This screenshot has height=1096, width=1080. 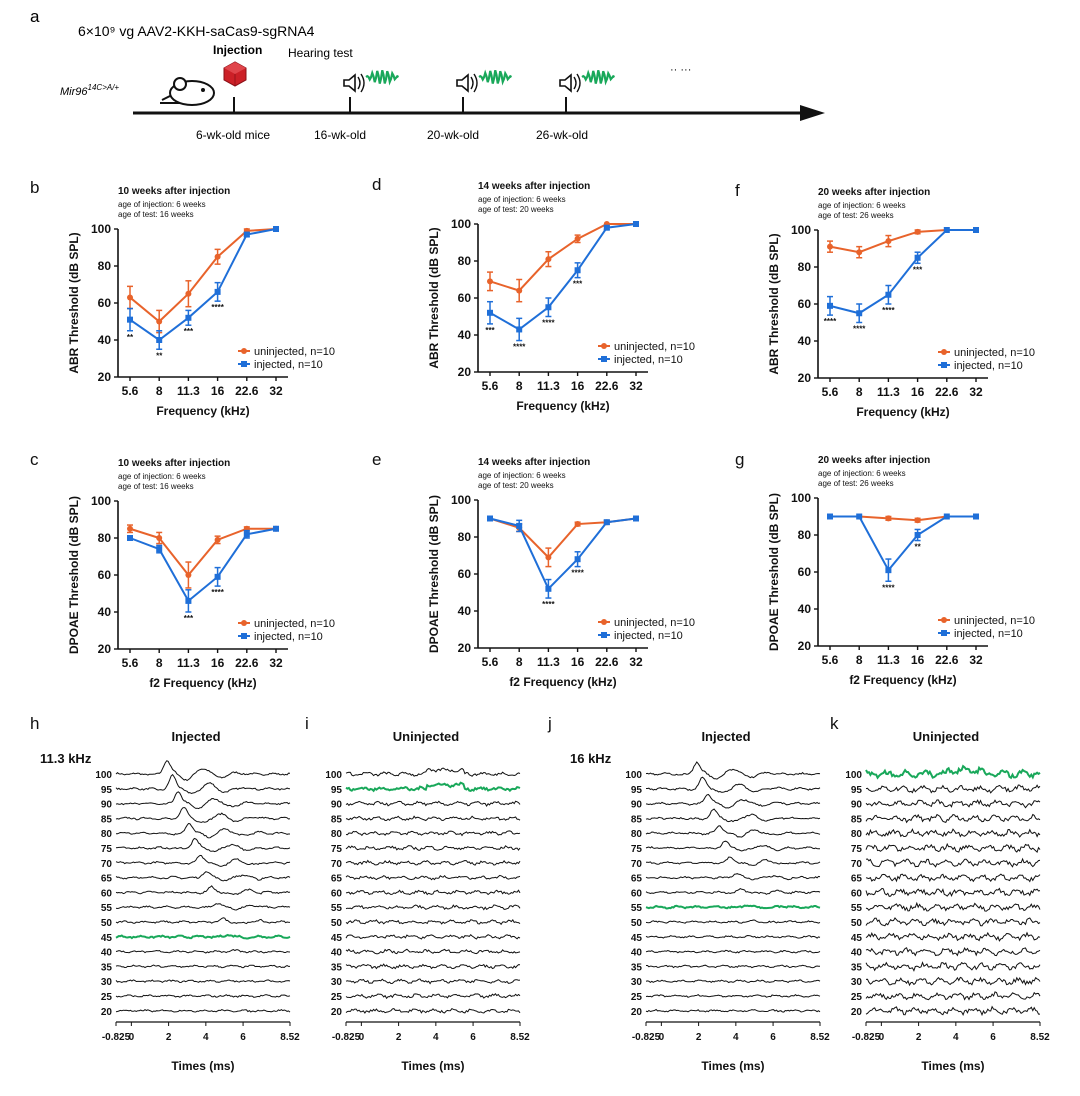 What do you see at coordinates (337, 908) in the screenshot?
I see `level-label: 55` at bounding box center [337, 908].